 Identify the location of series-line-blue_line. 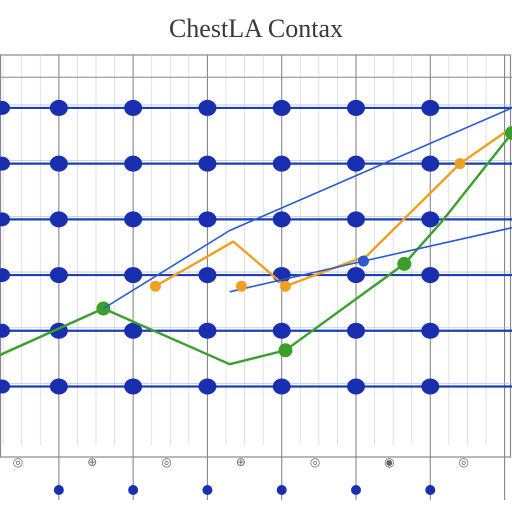
(370, 259).